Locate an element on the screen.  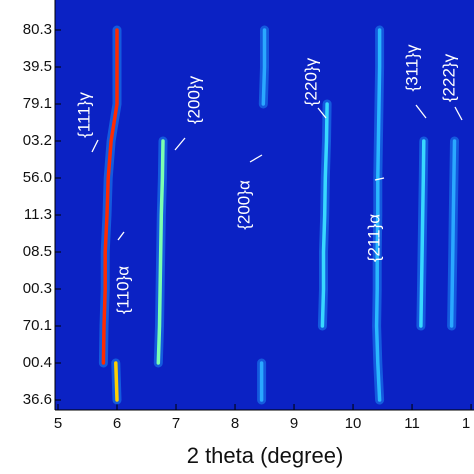
annotation: {311}γ is located at coordinates (411, 67).